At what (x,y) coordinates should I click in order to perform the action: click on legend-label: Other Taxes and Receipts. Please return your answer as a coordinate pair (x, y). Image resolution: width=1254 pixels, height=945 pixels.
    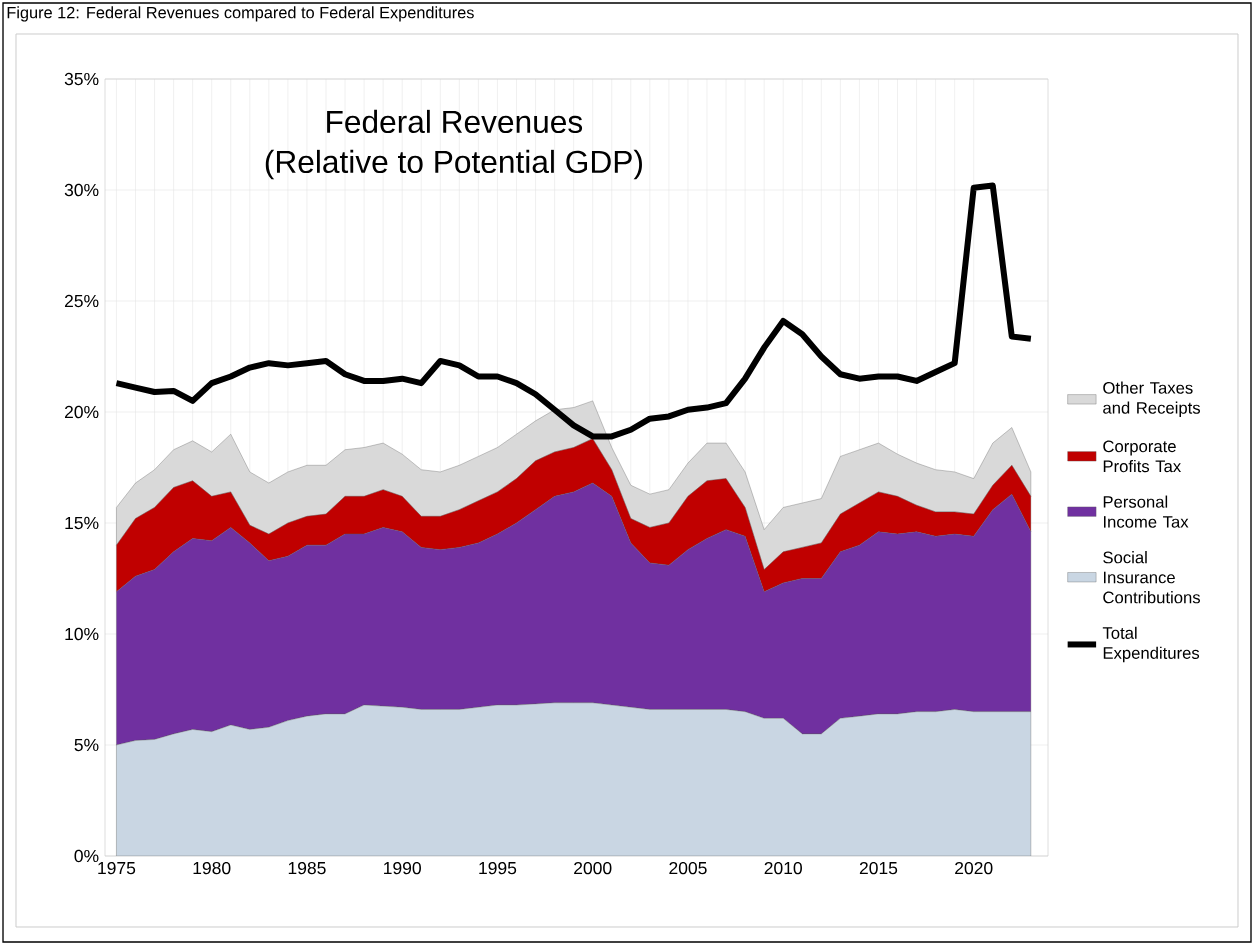
    Looking at the image, I should click on (1152, 399).